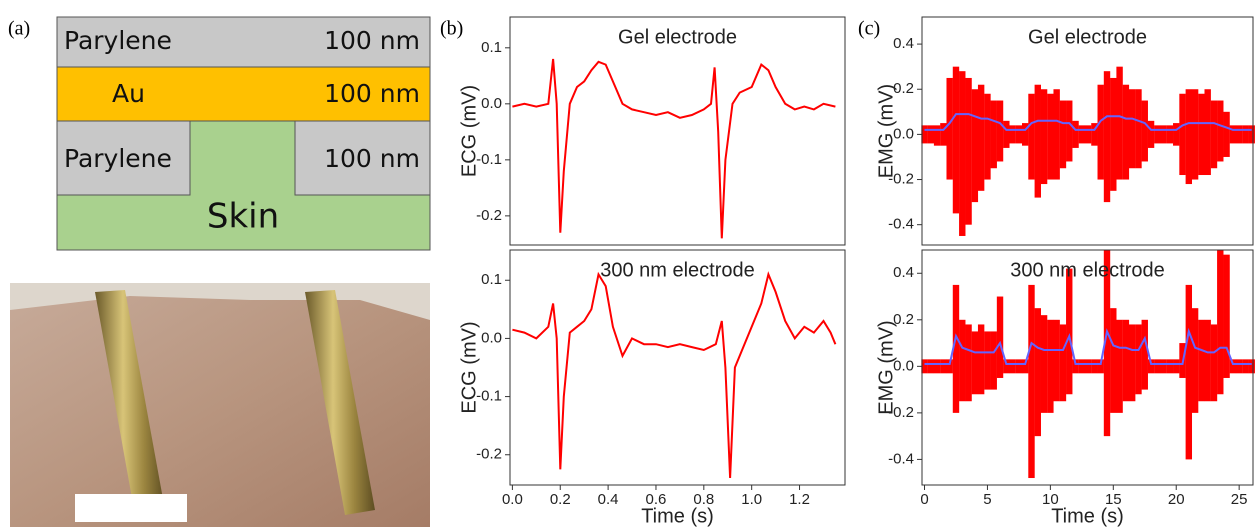  What do you see at coordinates (489, 396) in the screenshot?
I see `y-tick-label: -0.1` at bounding box center [489, 396].